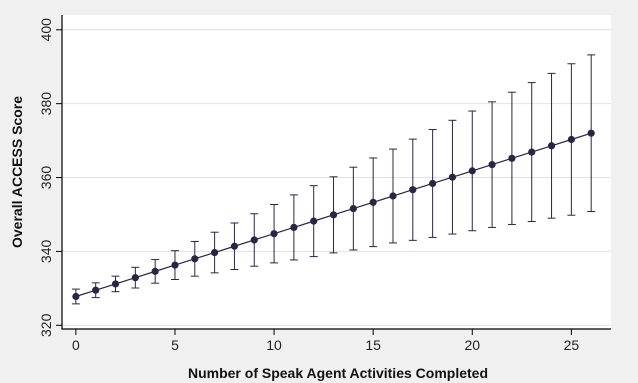 The height and width of the screenshot is (383, 638). I want to click on y-axis-ticks: 320 340 360 380 400, so click(50, 177).